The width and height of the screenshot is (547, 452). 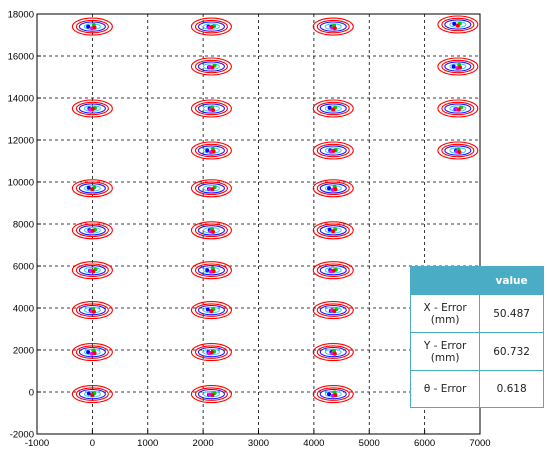 What do you see at coordinates (313, 443) in the screenshot?
I see `x-tick-label: 4000` at bounding box center [313, 443].